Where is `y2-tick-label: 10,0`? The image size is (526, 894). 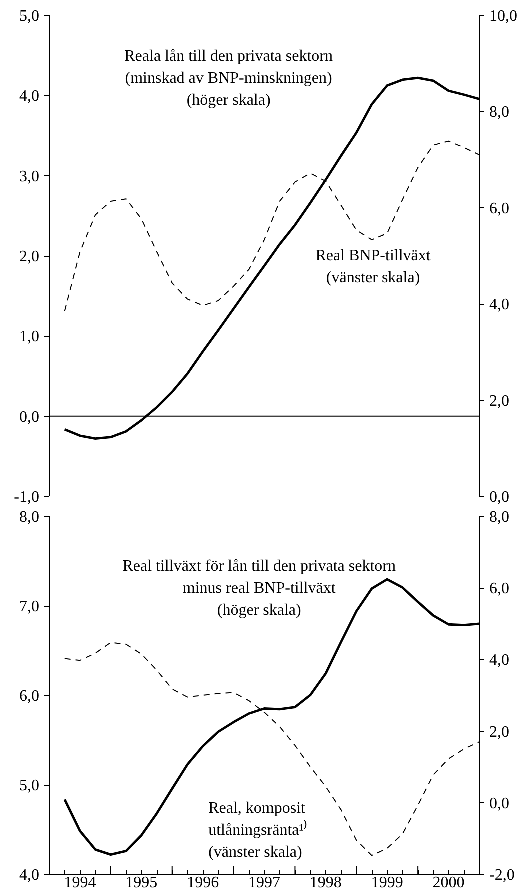
y2-tick-label: 10,0 is located at coordinates (504, 16).